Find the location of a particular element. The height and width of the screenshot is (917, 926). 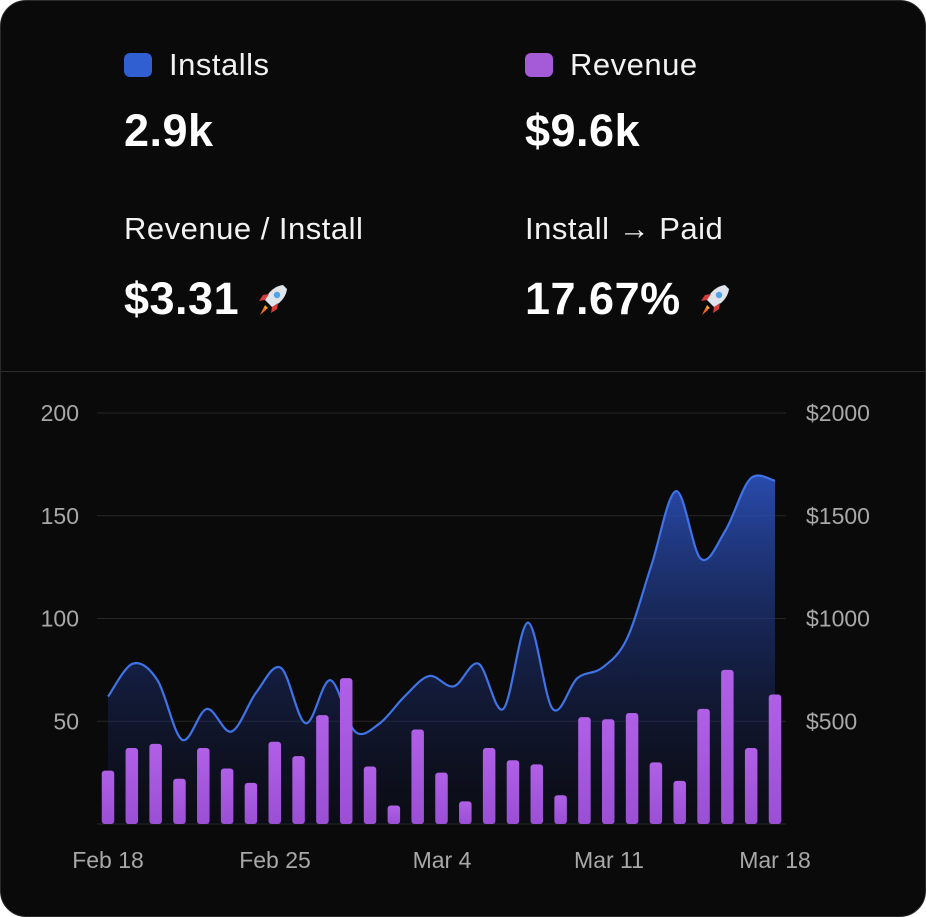

x-axis-tick-label: Mar 11 is located at coordinates (609, 860).